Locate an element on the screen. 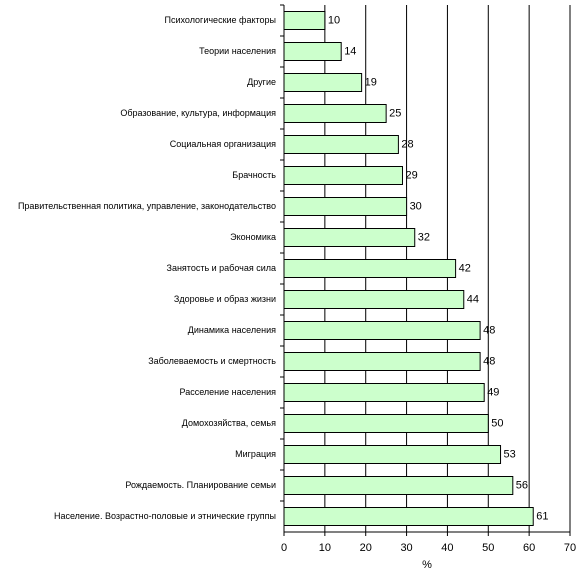 Image resolution: width=584 pixels, height=580 pixels. y-tick-label: Рождаемость. Планирование семьи is located at coordinates (200, 485).